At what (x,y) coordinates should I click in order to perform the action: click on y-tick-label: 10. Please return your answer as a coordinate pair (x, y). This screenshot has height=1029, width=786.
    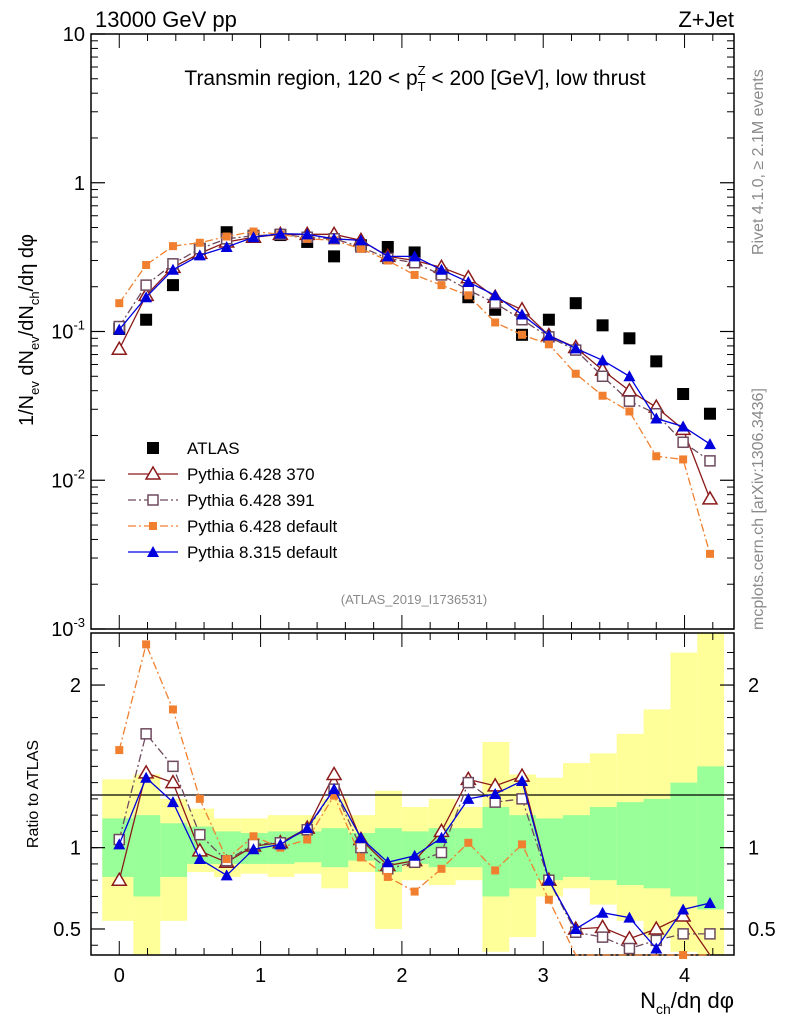
    Looking at the image, I should click on (74, 35).